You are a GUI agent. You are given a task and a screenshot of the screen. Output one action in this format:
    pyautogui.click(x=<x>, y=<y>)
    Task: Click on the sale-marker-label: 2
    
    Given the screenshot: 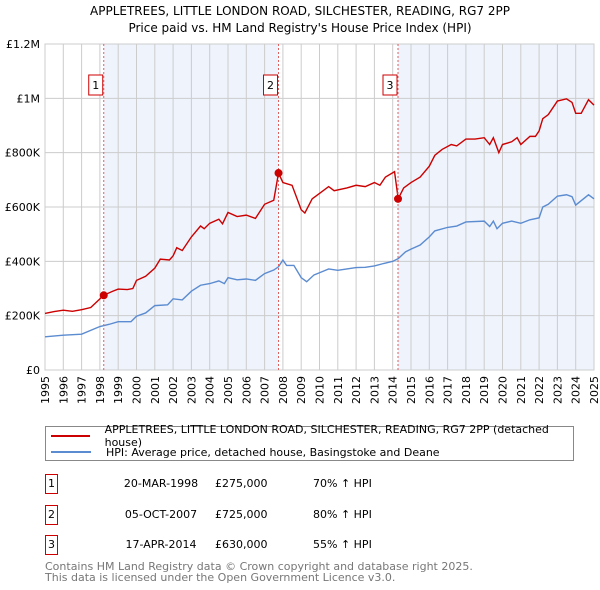 What is the action you would take?
    pyautogui.click(x=270, y=85)
    